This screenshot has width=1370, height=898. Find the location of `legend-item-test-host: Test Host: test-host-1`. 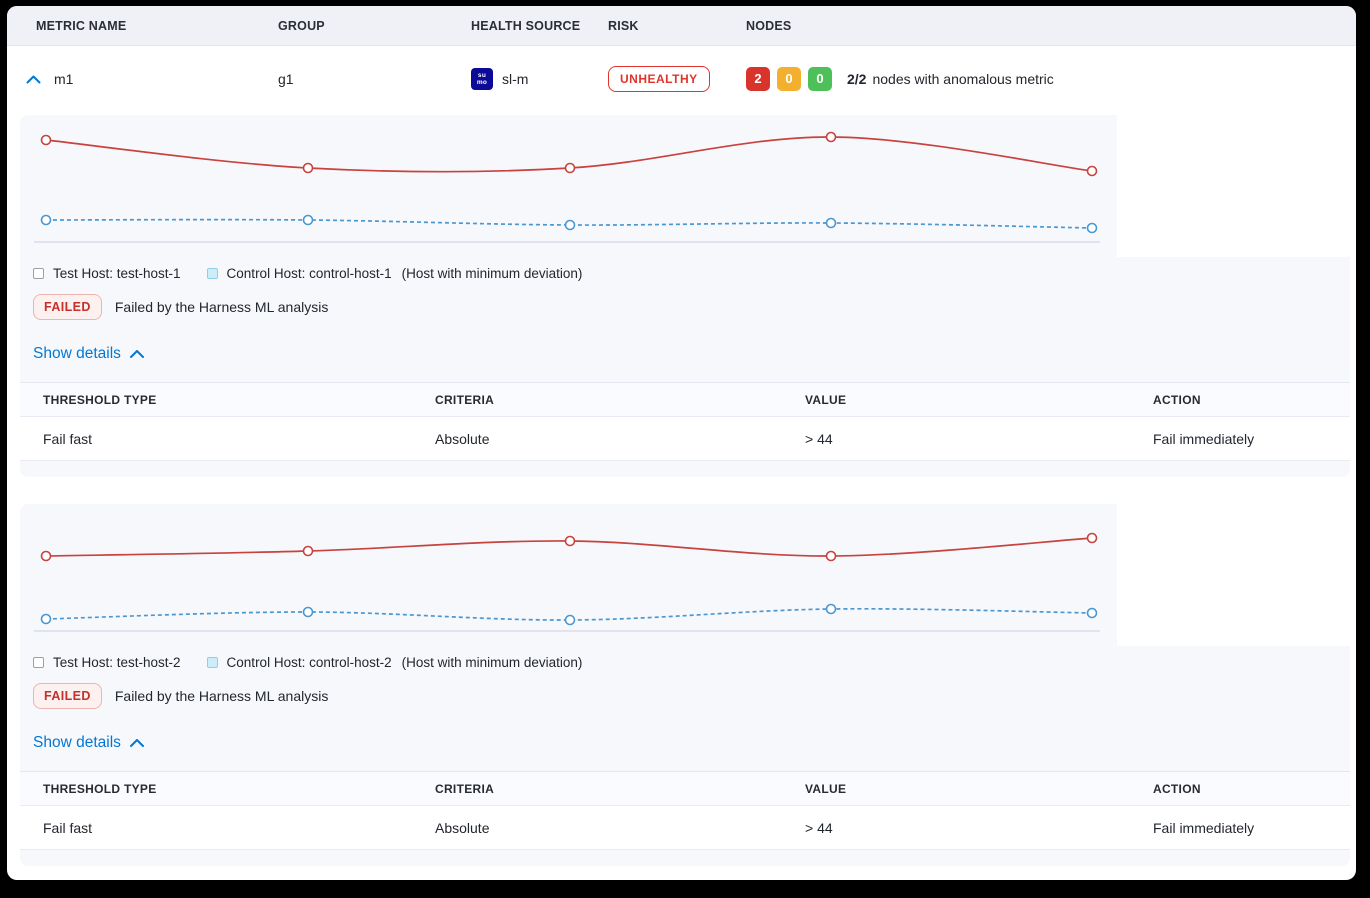

legend-item-test-host: Test Host: test-host-1 is located at coordinates (107, 273).